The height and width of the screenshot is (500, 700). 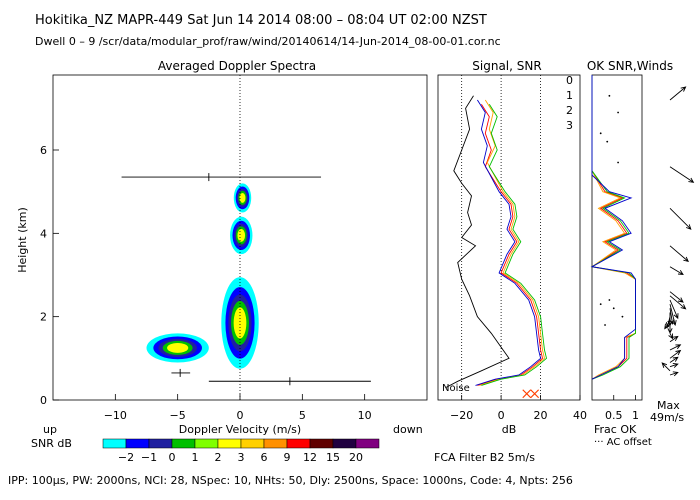 I want to click on max-value: 49m/s, so click(x=667, y=417).